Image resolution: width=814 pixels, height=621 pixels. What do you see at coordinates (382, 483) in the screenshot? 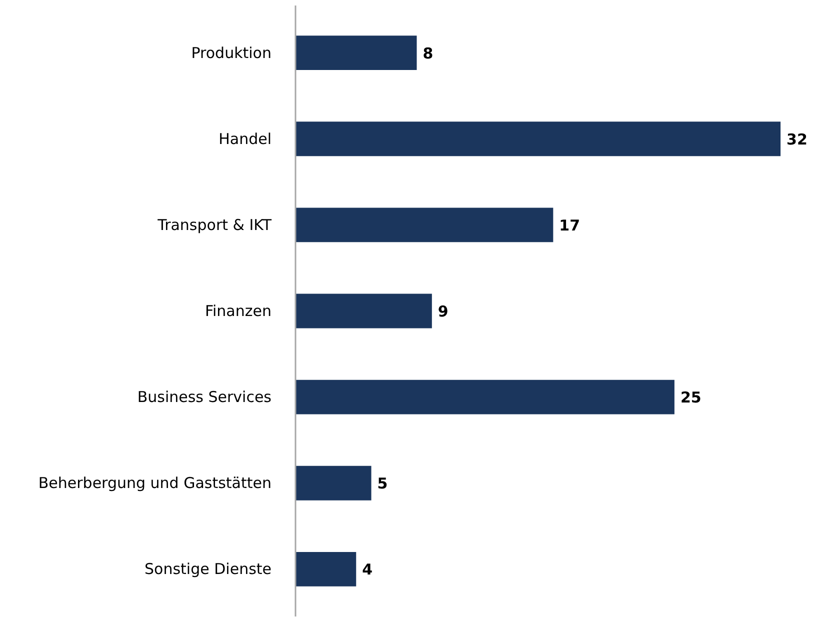
I see `data-label: 5` at bounding box center [382, 483].